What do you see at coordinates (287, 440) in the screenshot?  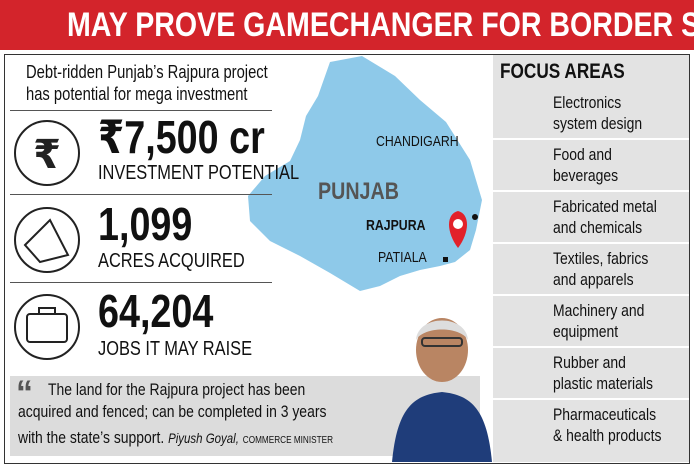 I see `speaker-role: COMMERCE MINISTER` at bounding box center [287, 440].